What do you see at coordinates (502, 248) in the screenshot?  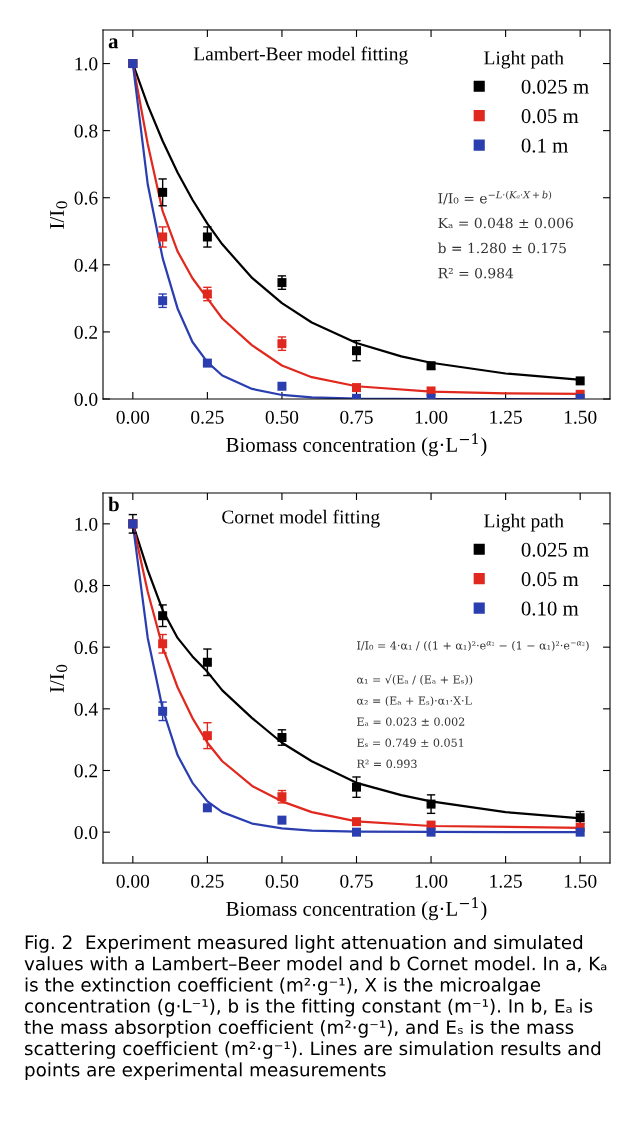 I see `annotation: b = 1.280 ± 0.175` at bounding box center [502, 248].